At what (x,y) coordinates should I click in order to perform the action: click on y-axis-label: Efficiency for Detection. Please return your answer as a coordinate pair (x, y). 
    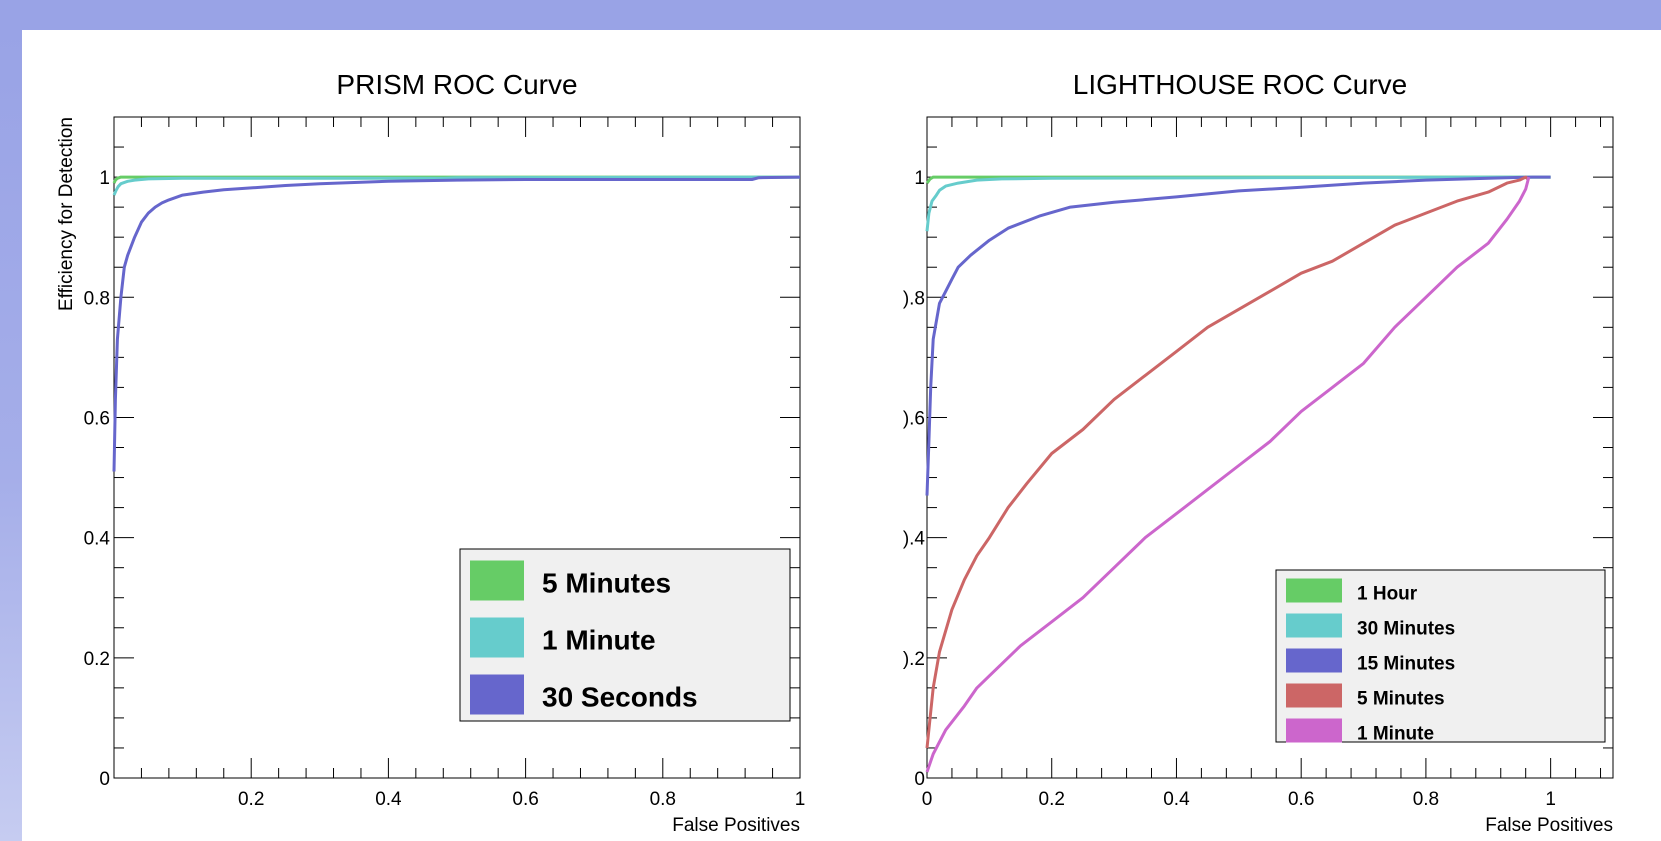
    Looking at the image, I should click on (66, 214).